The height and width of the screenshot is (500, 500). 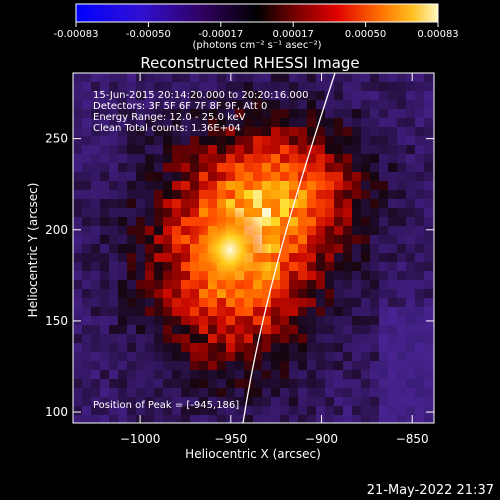 What do you see at coordinates (289, 248) in the screenshot?
I see `solar-limb` at bounding box center [289, 248].